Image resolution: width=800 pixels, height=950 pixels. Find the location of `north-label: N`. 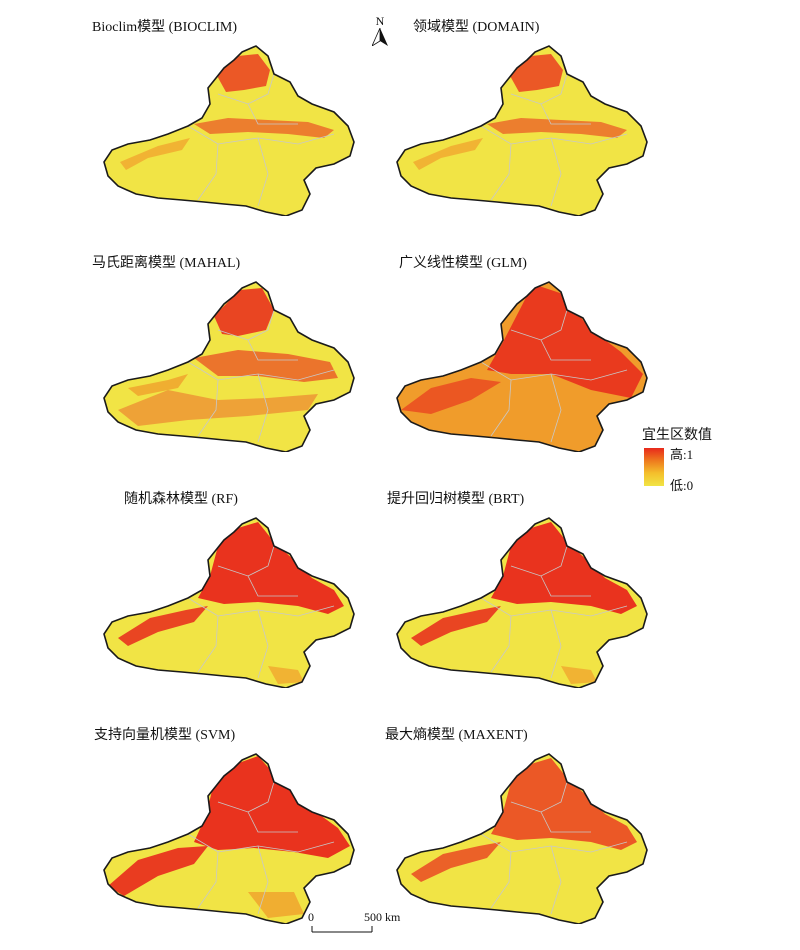

north-label: N is located at coordinates (380, 21).